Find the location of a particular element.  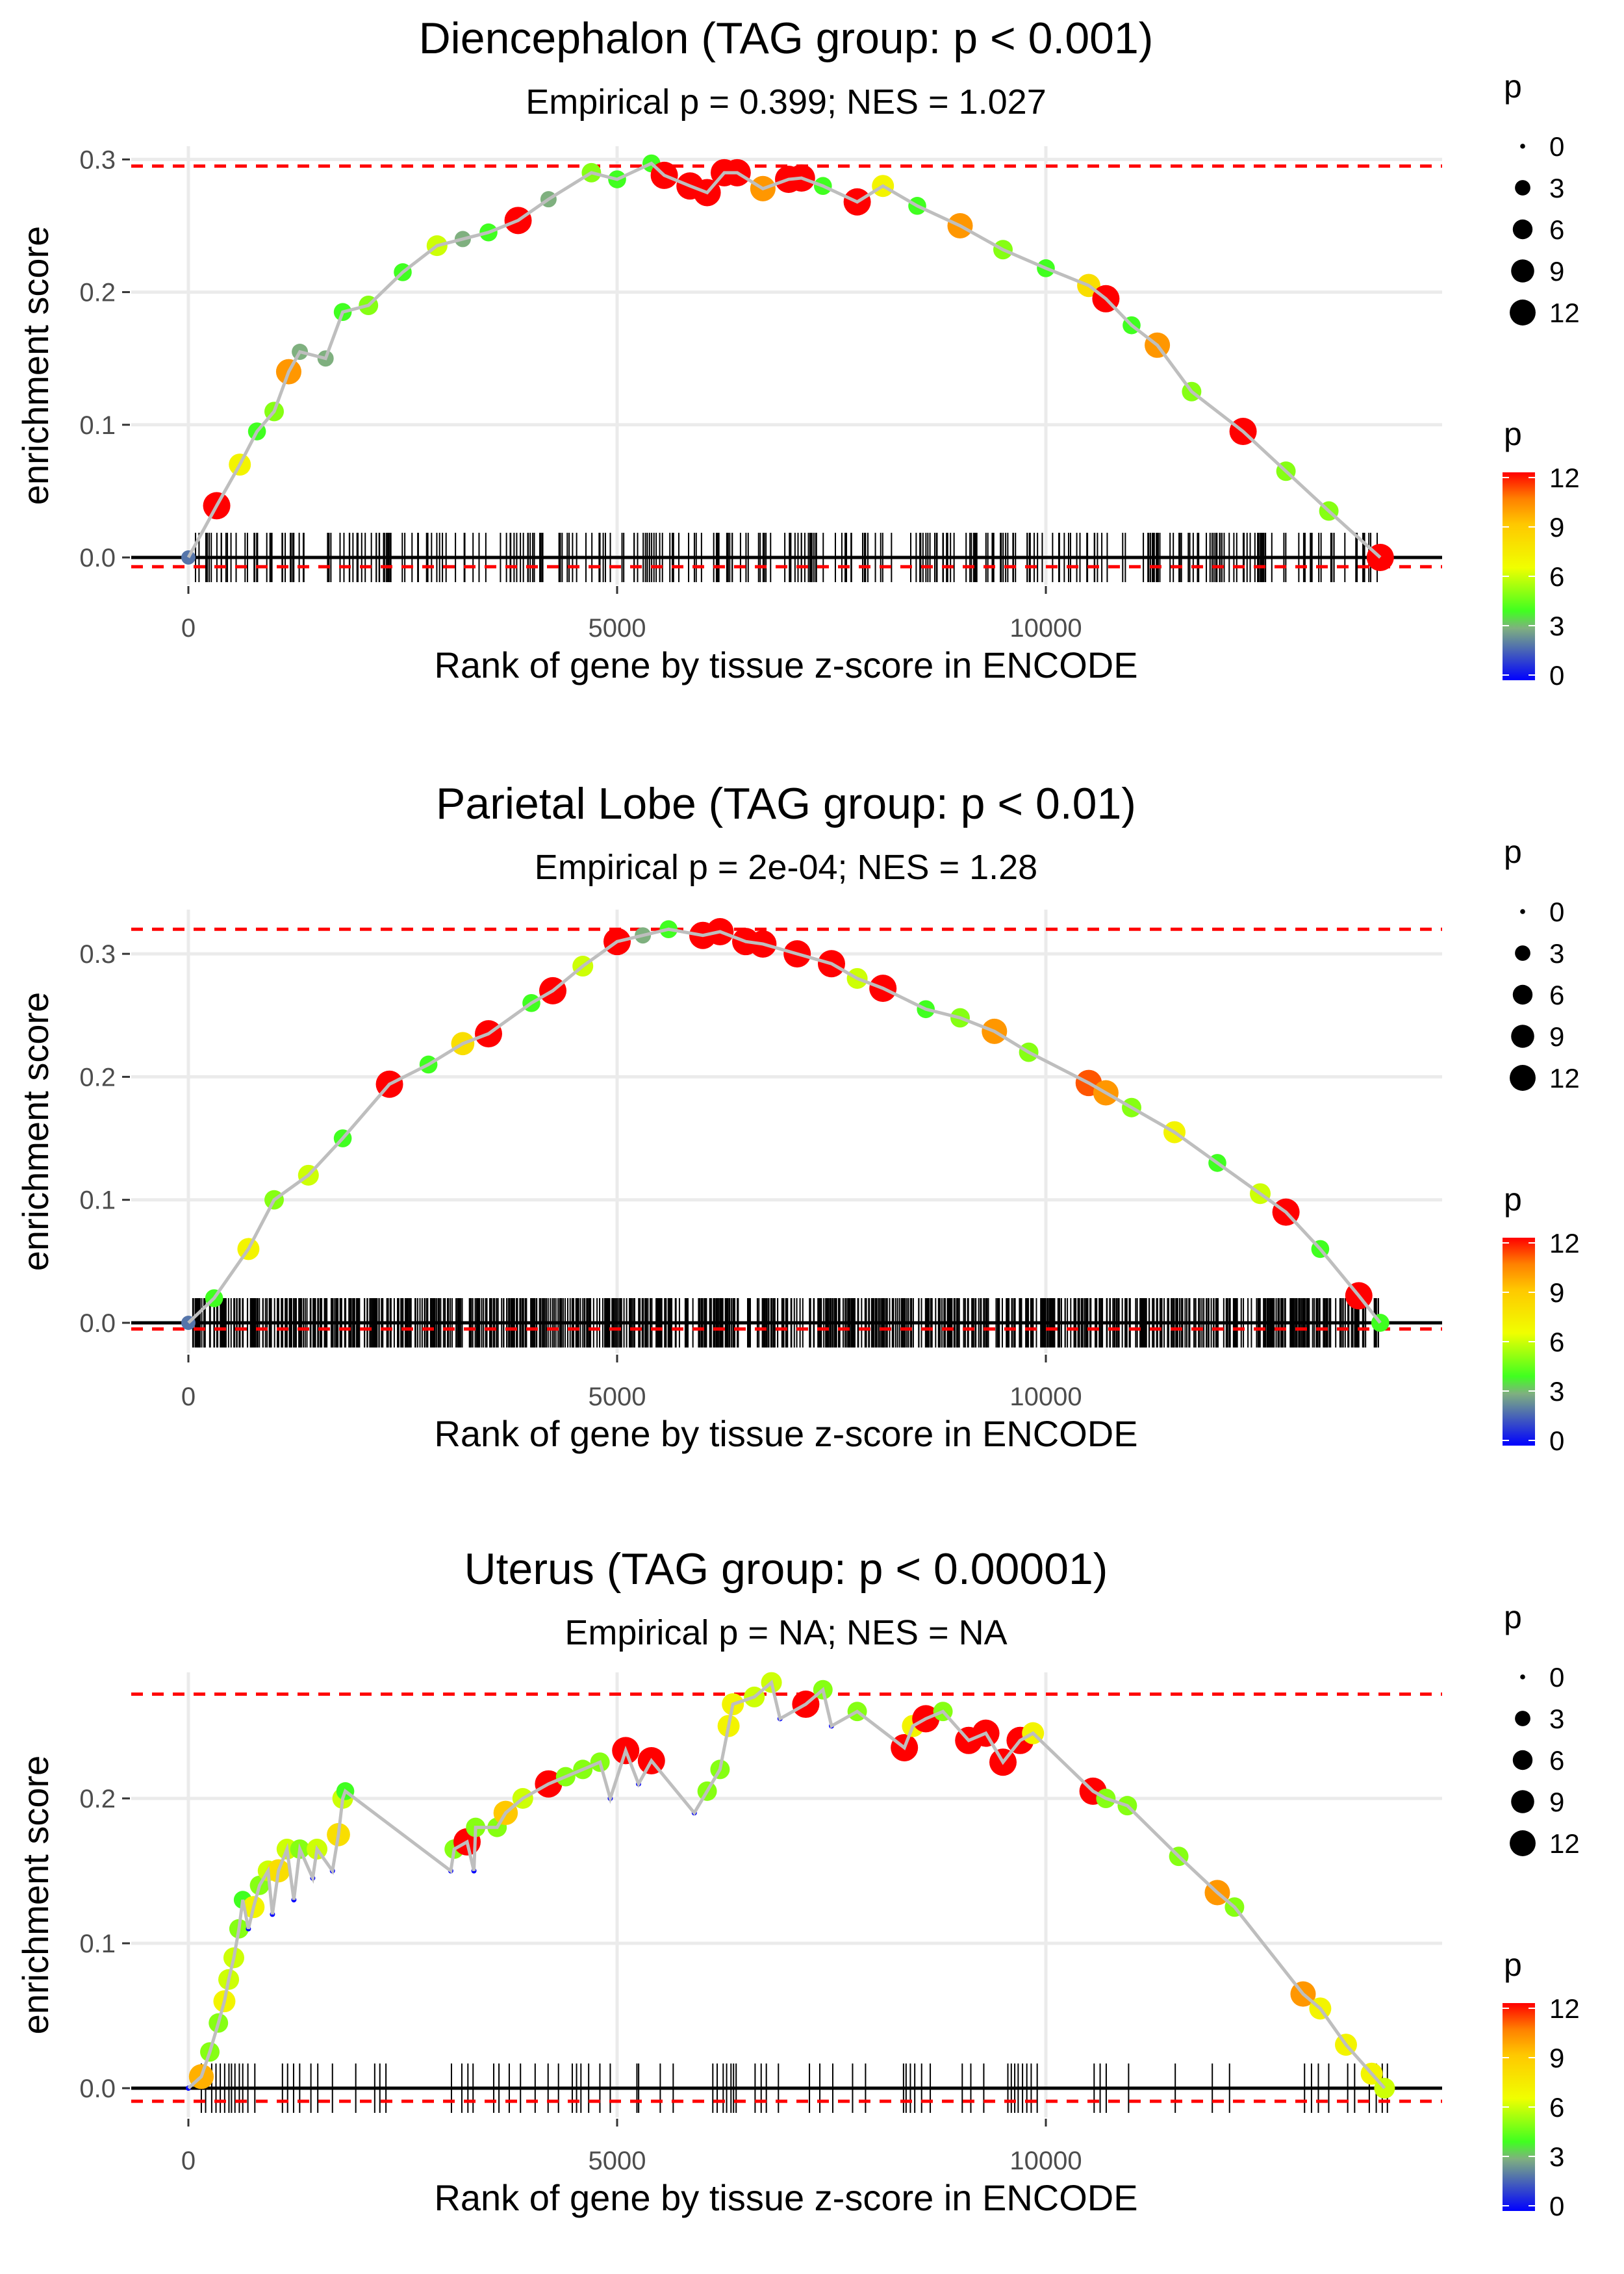

chart-subtitle: Empirical p = NA; NES = NA is located at coordinates (786, 1632).